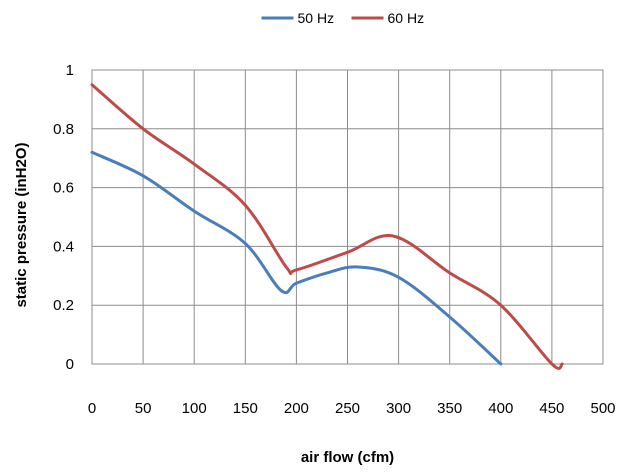  Describe the element at coordinates (296, 408) in the screenshot. I see `x-tick-label: 200` at that location.